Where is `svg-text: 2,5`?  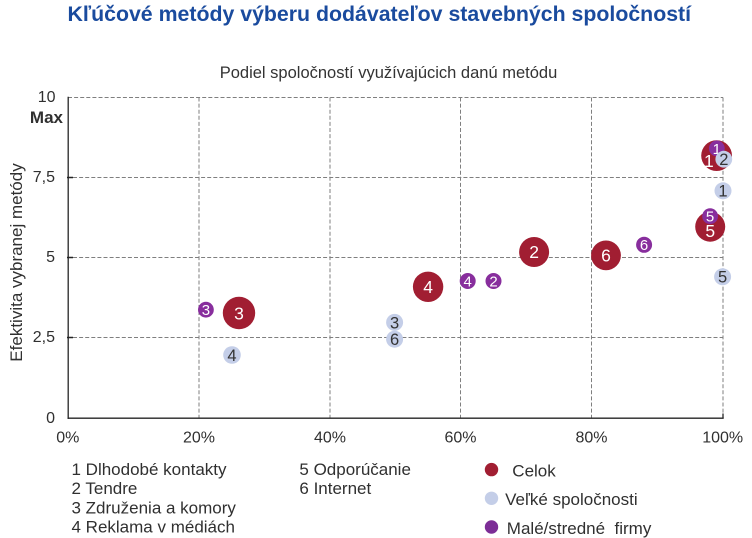 svg-text: 2,5 is located at coordinates (44, 337).